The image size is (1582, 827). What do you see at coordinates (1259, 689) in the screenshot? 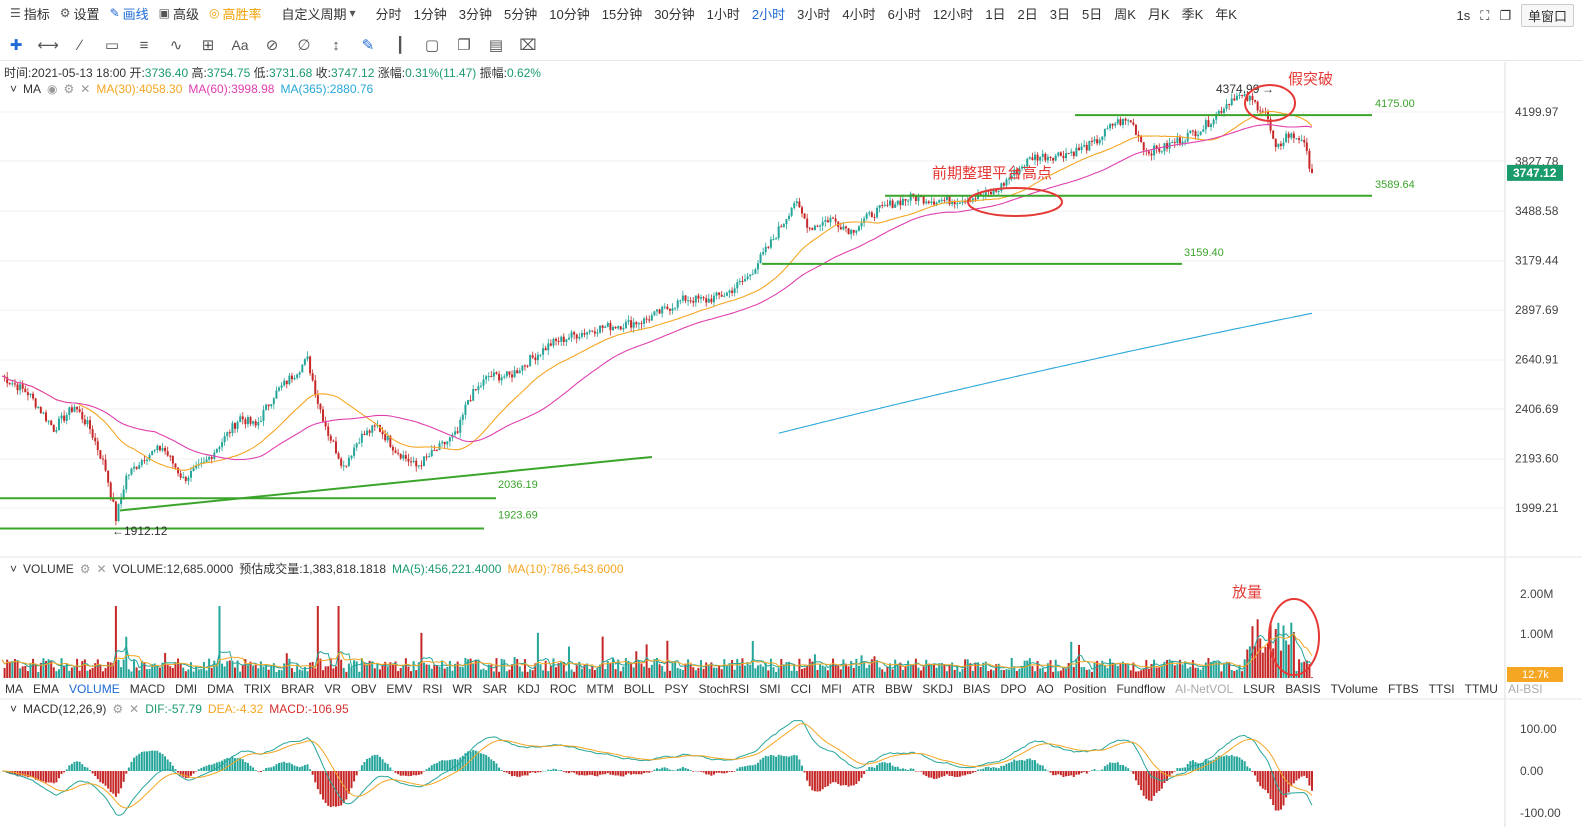
I see `indicator-tab: LSUR` at bounding box center [1259, 689].